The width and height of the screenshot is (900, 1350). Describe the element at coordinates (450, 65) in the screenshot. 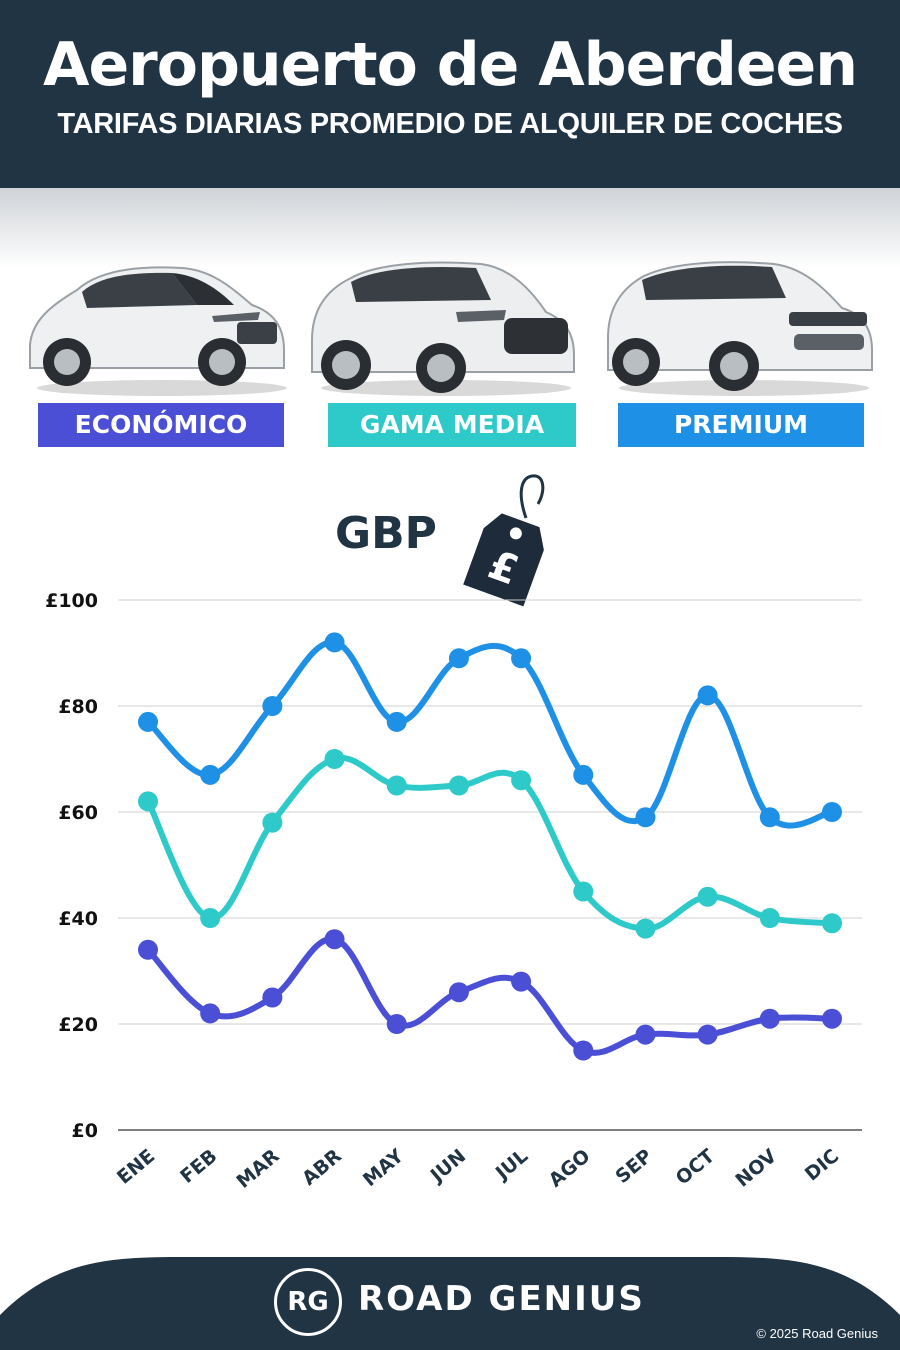

I see `page-title: Aeropuerto de Aberdeen` at that location.